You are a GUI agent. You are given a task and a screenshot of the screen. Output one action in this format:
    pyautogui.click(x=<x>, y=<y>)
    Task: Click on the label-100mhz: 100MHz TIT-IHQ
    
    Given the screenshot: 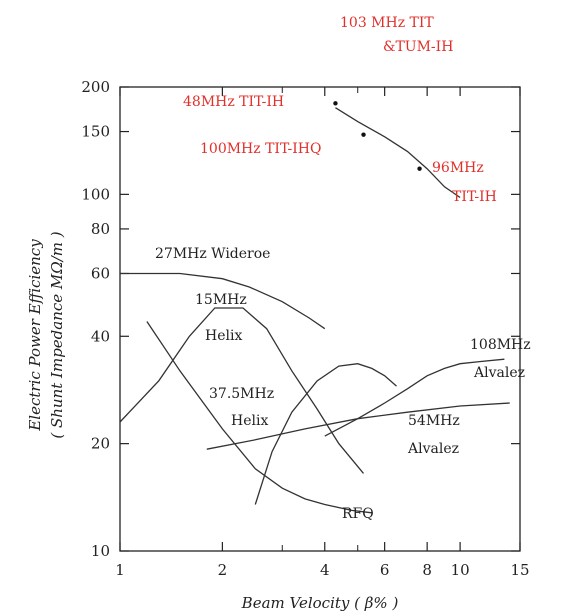 What is the action you would take?
    pyautogui.click(x=260, y=149)
    